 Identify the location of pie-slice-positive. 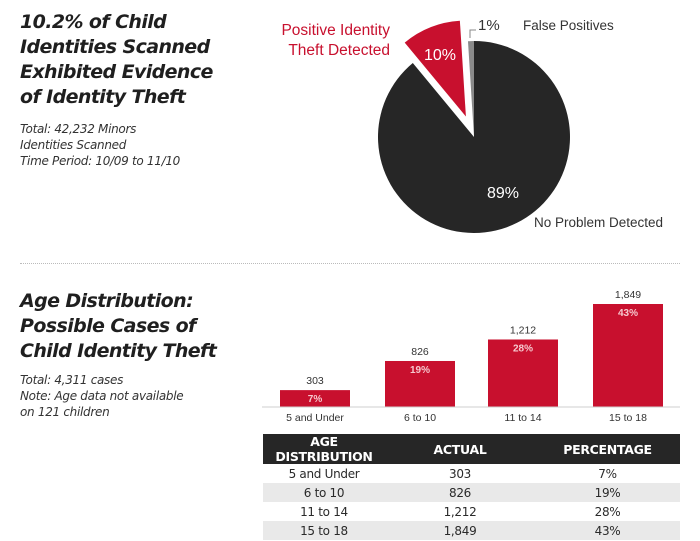
(435, 68).